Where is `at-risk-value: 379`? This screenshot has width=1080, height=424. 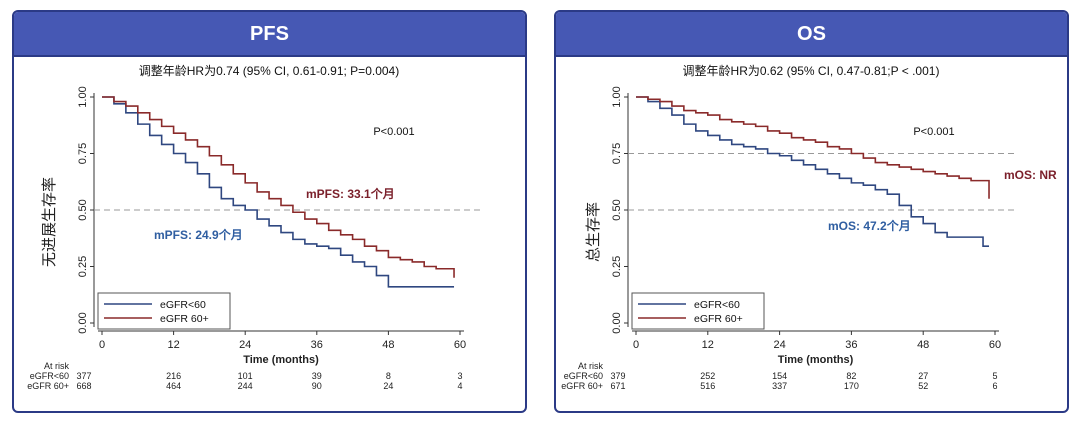
at-risk-value: 379 is located at coordinates (617, 376).